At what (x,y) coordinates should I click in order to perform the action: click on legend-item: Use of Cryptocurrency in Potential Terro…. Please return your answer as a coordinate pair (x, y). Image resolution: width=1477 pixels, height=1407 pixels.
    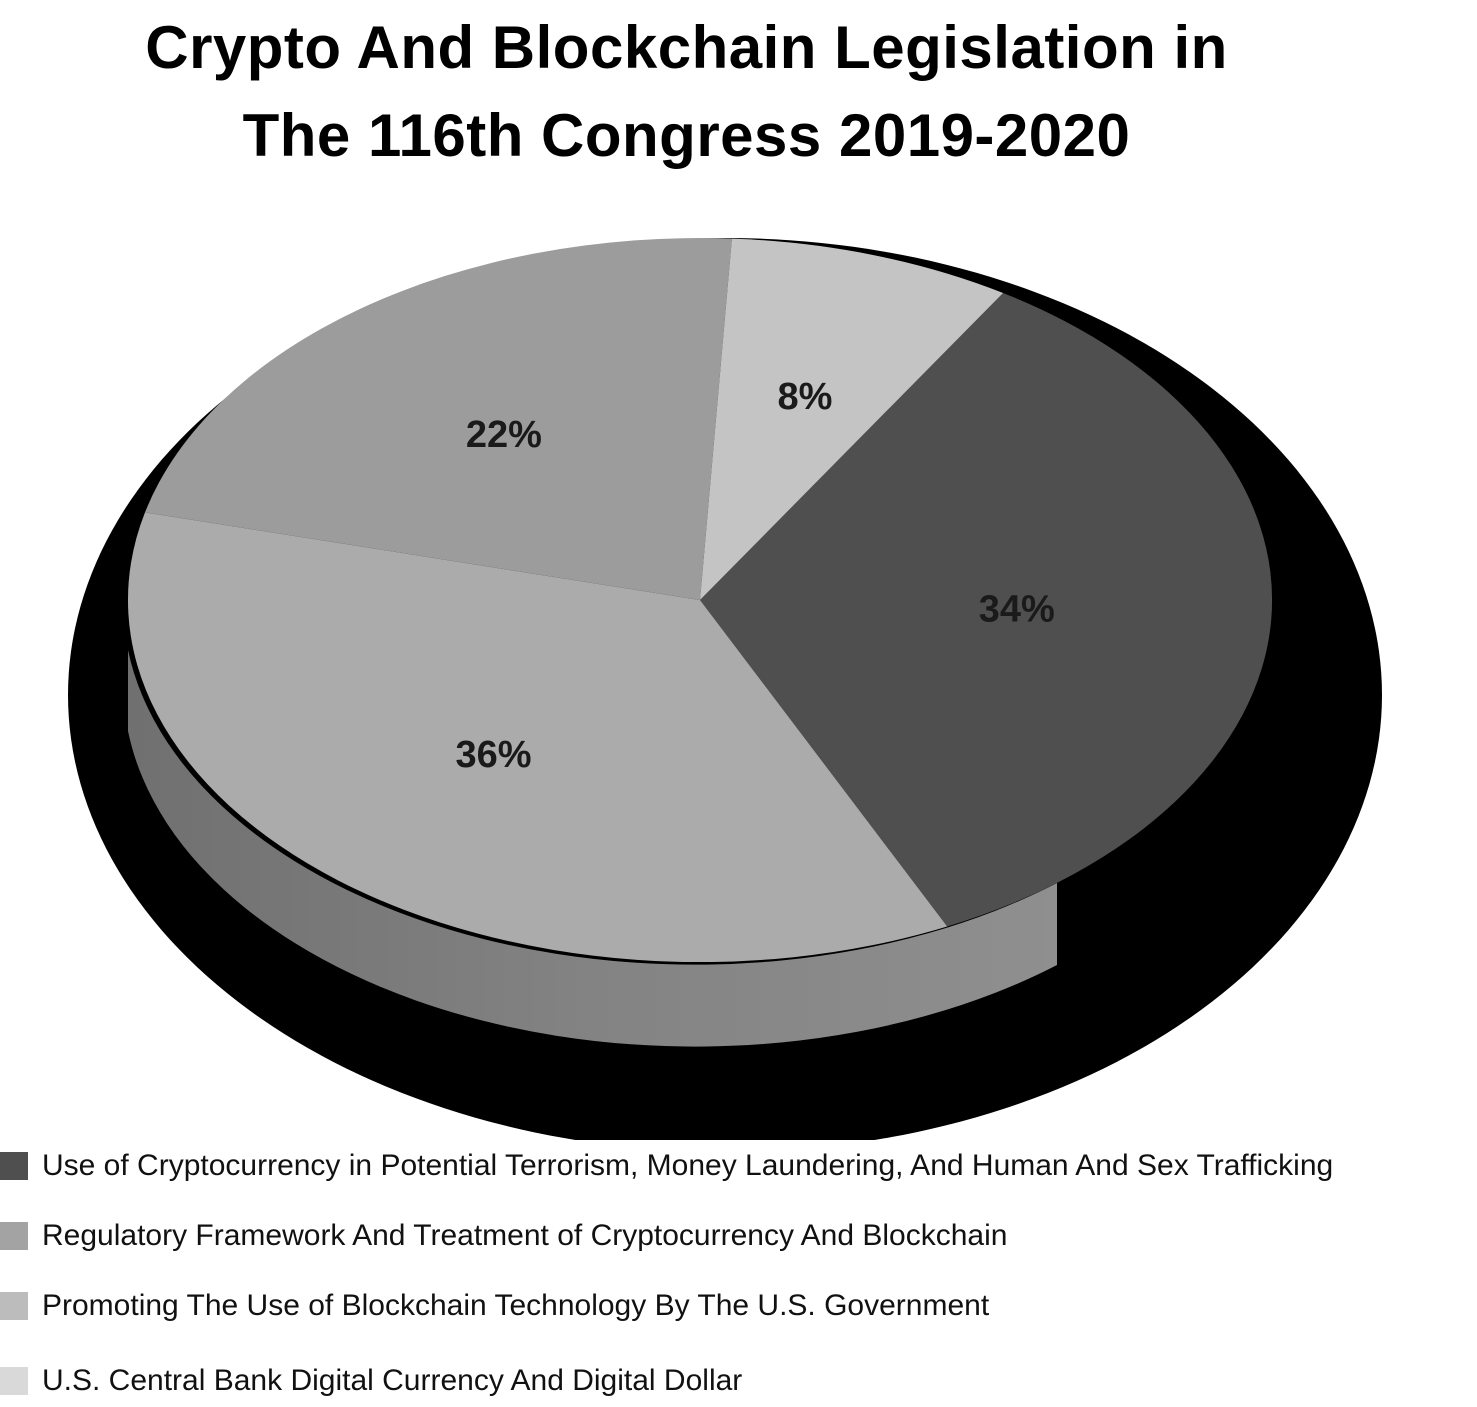
    Looking at the image, I should click on (738, 1170).